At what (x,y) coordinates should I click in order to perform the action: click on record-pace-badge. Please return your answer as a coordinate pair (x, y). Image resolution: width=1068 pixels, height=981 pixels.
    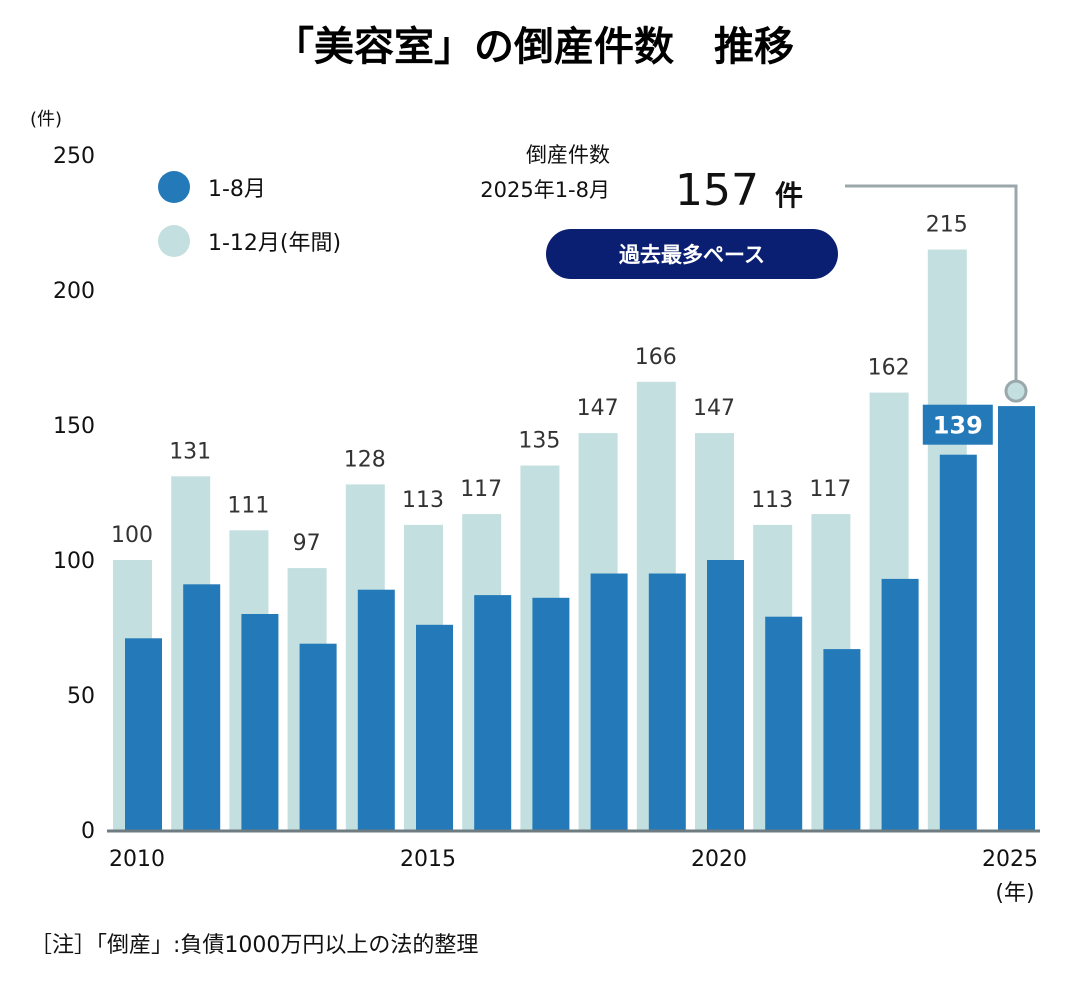
    Looking at the image, I should click on (692, 254).